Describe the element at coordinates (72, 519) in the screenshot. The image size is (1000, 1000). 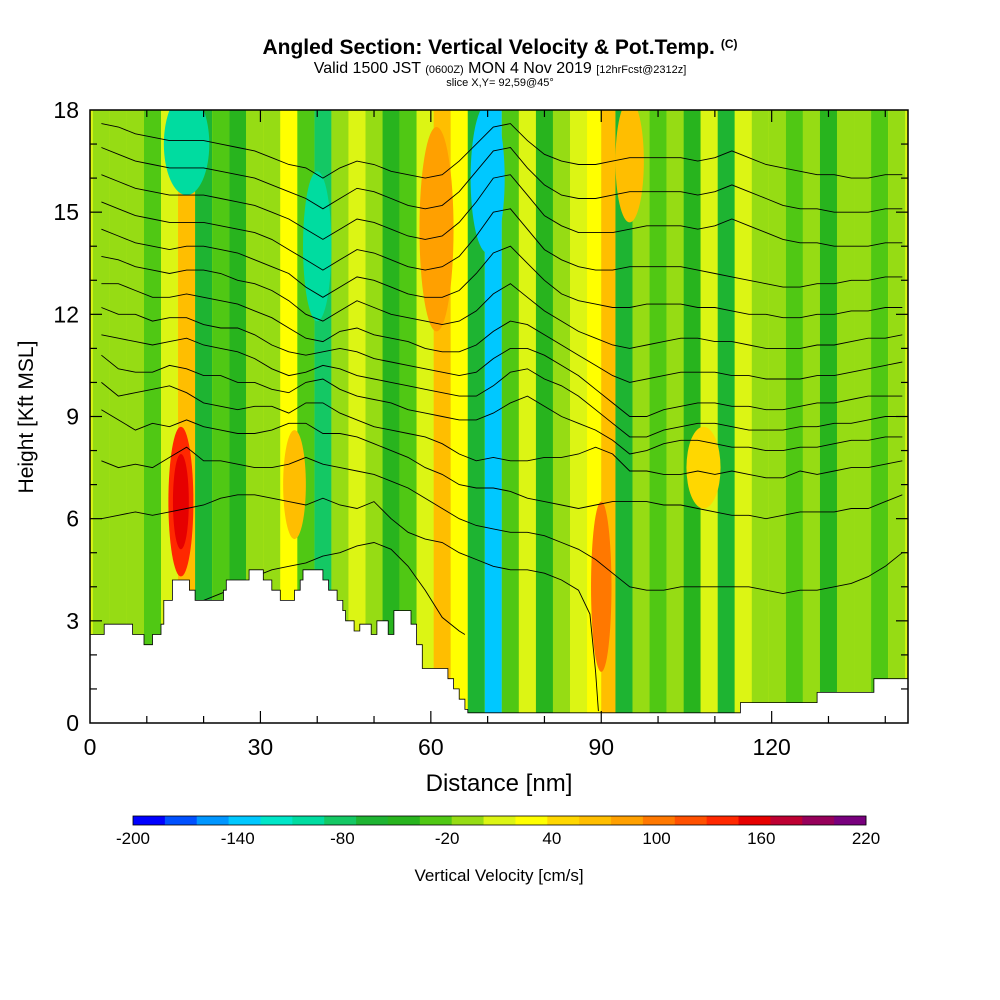
I see `y-tick-label: 6` at that location.